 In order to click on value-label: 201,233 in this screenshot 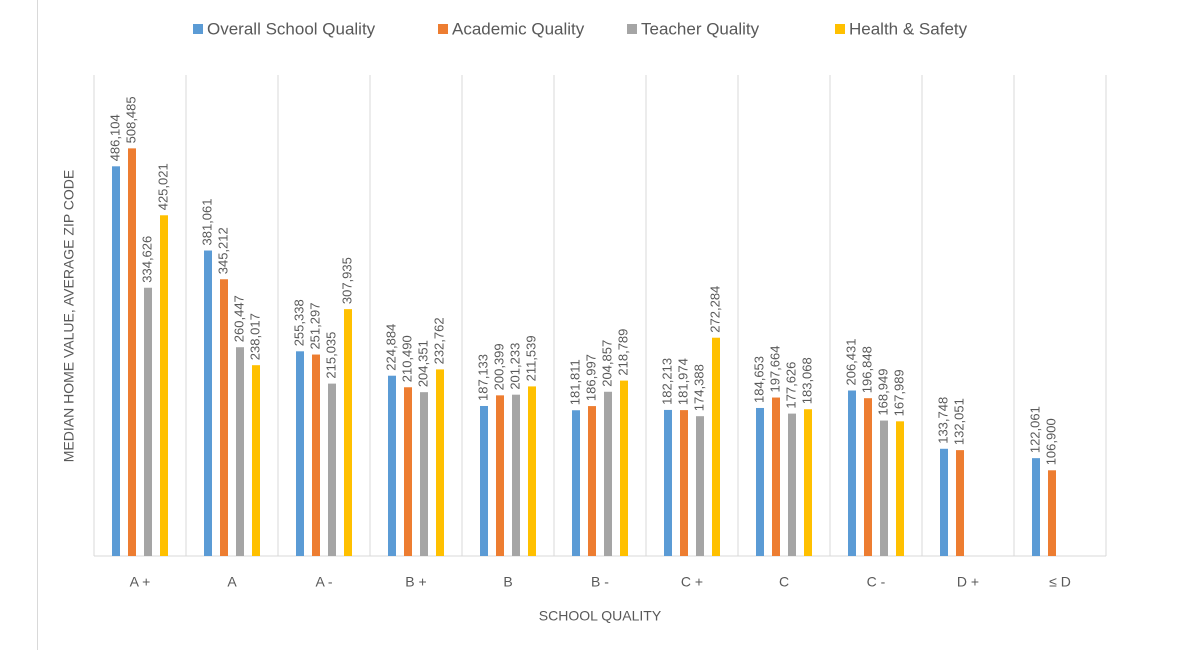, I will do `click(514, 366)`.